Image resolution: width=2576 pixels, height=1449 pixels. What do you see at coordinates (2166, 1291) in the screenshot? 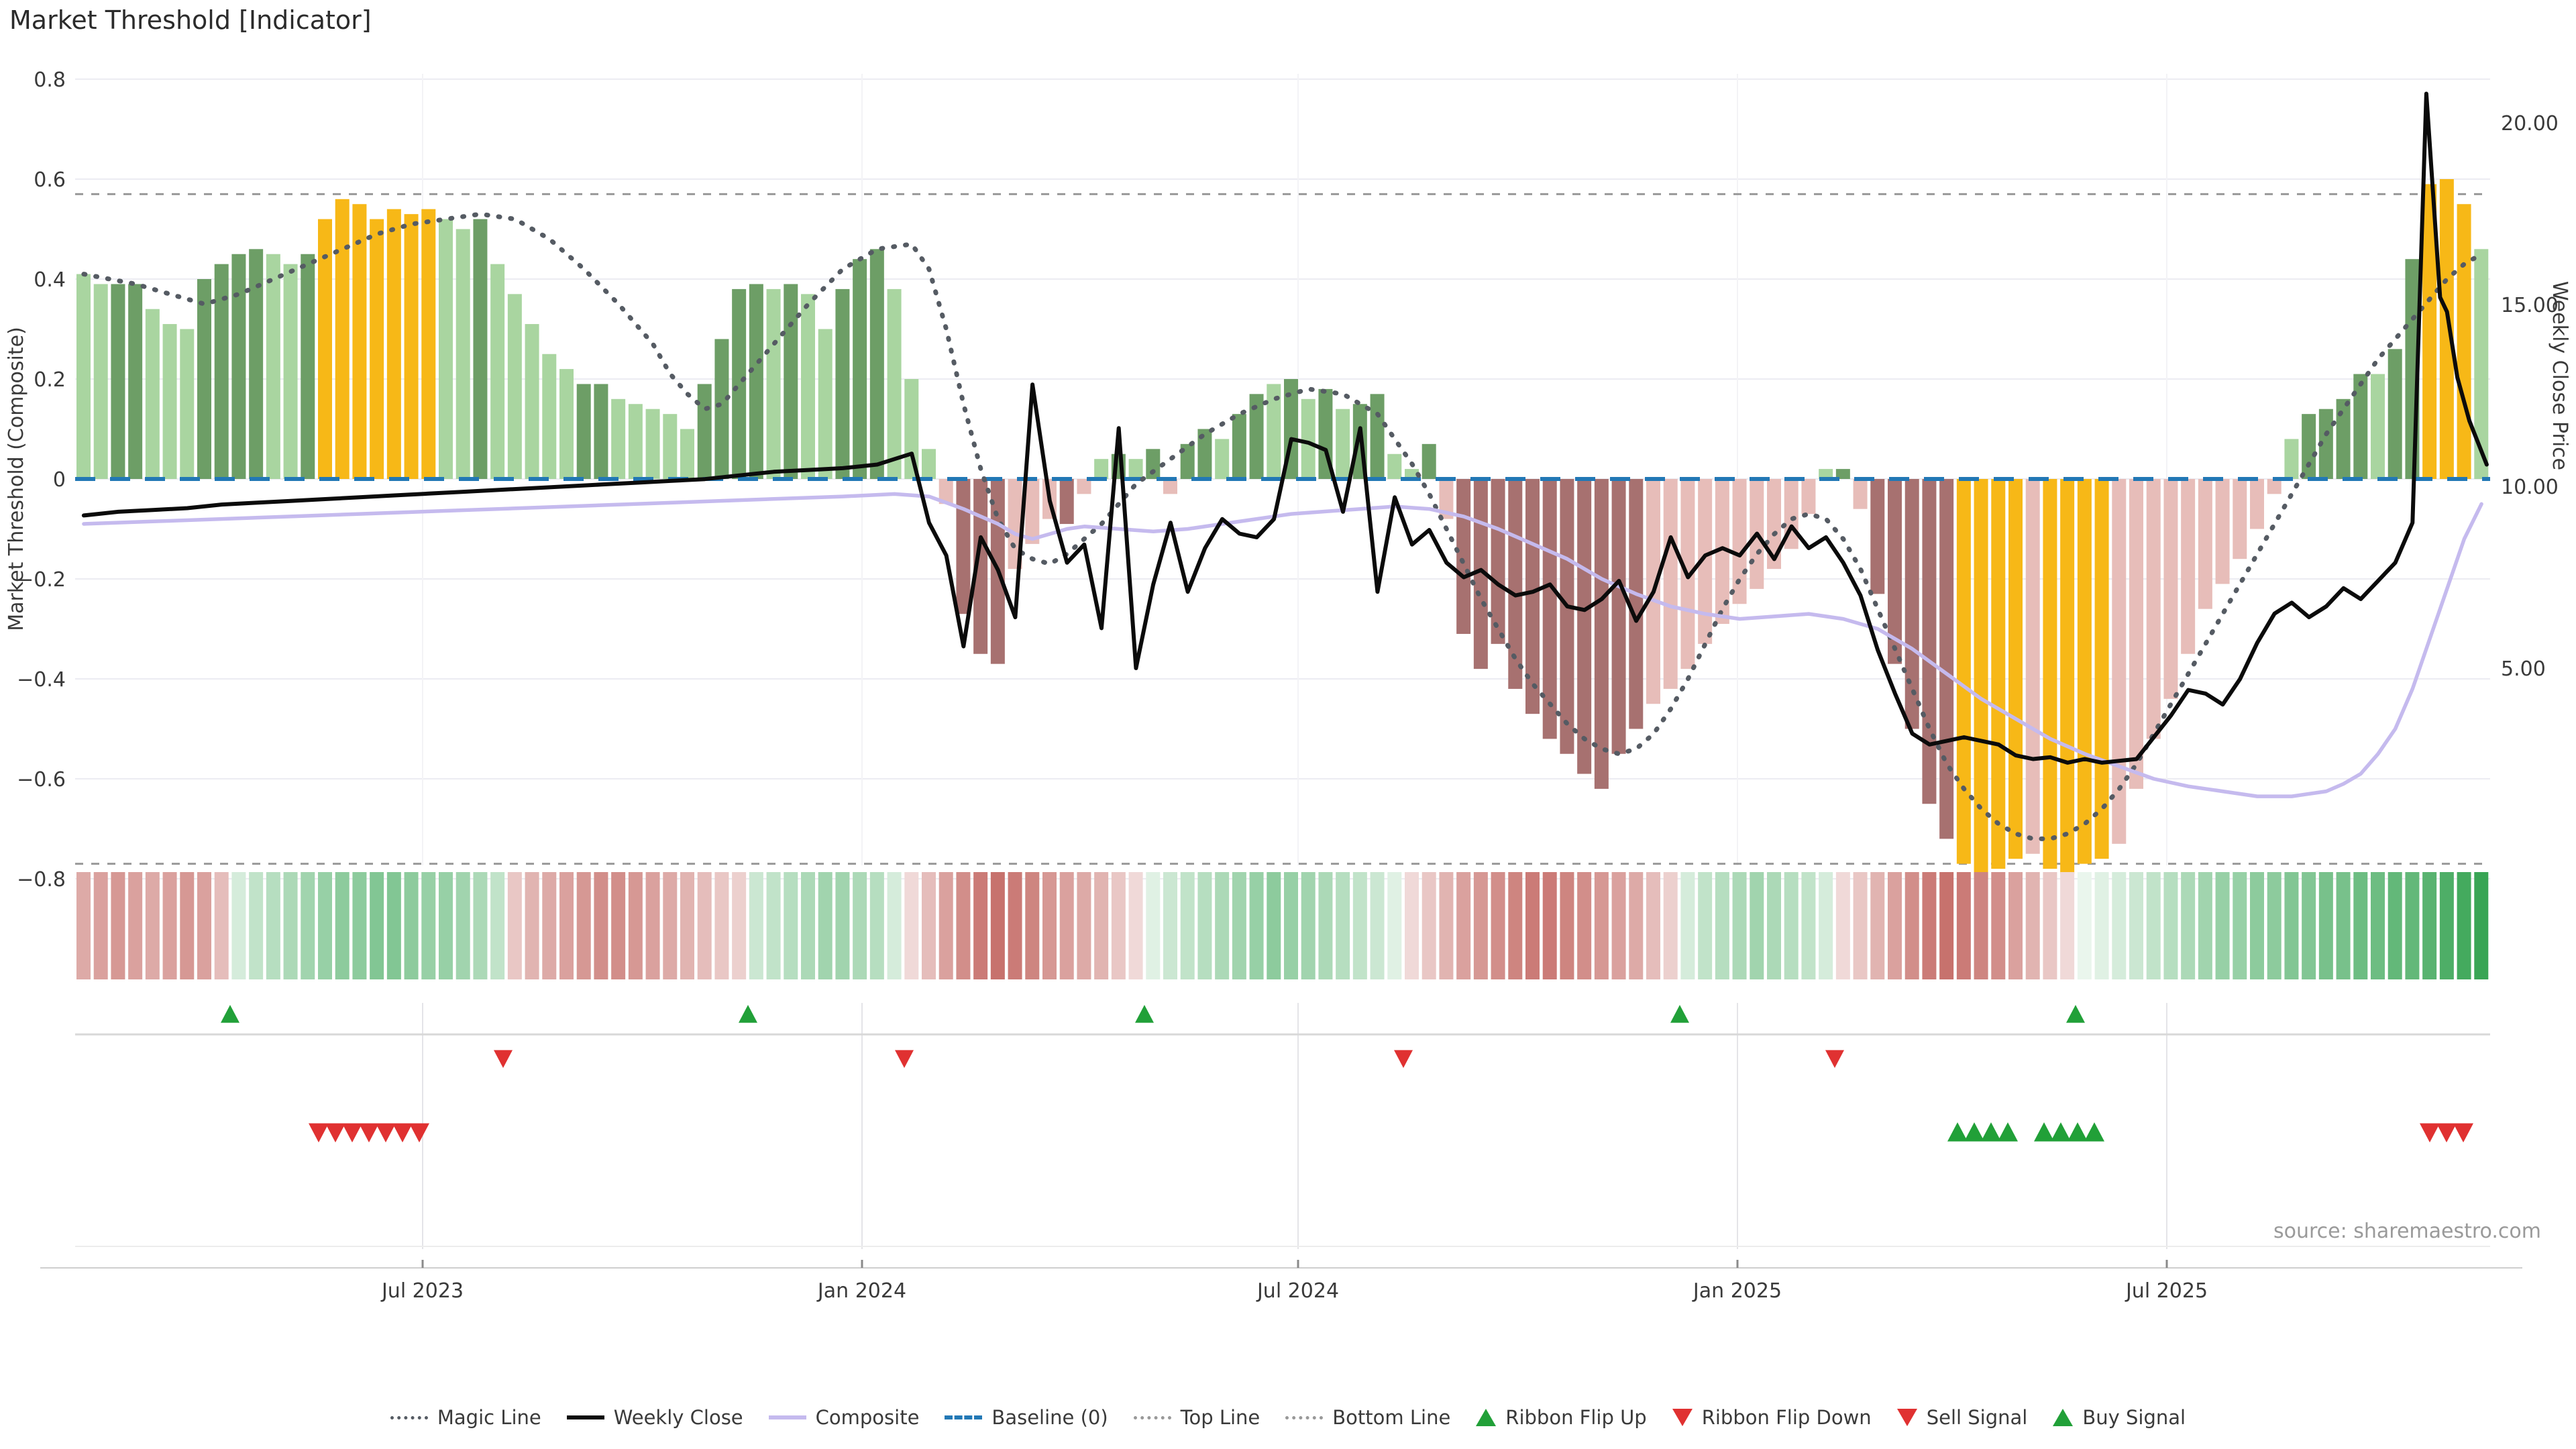
I see `x-axis-tick: Jul 2025` at bounding box center [2166, 1291].